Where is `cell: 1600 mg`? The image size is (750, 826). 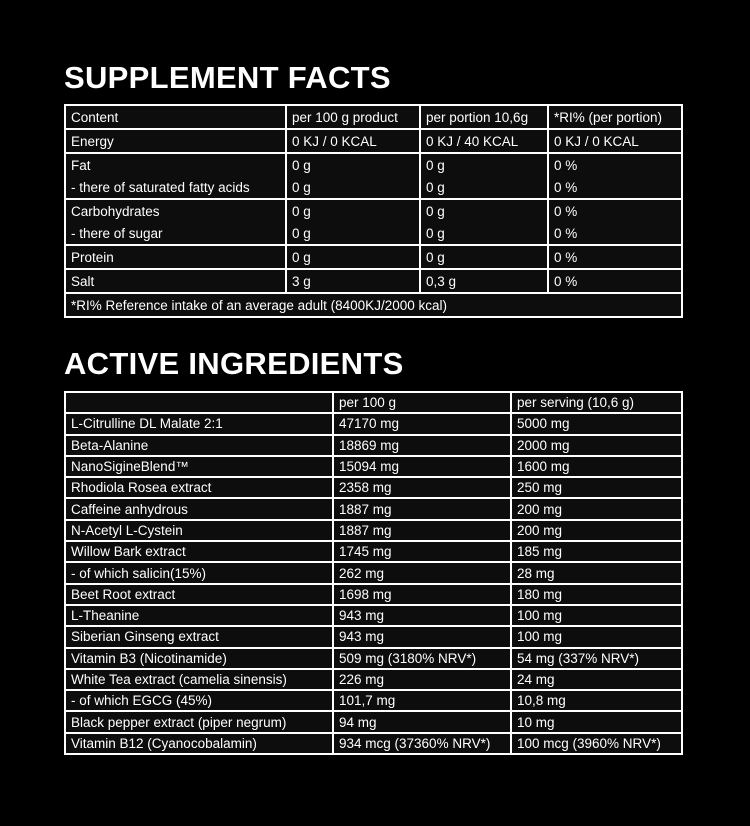 cell: 1600 mg is located at coordinates (596, 466).